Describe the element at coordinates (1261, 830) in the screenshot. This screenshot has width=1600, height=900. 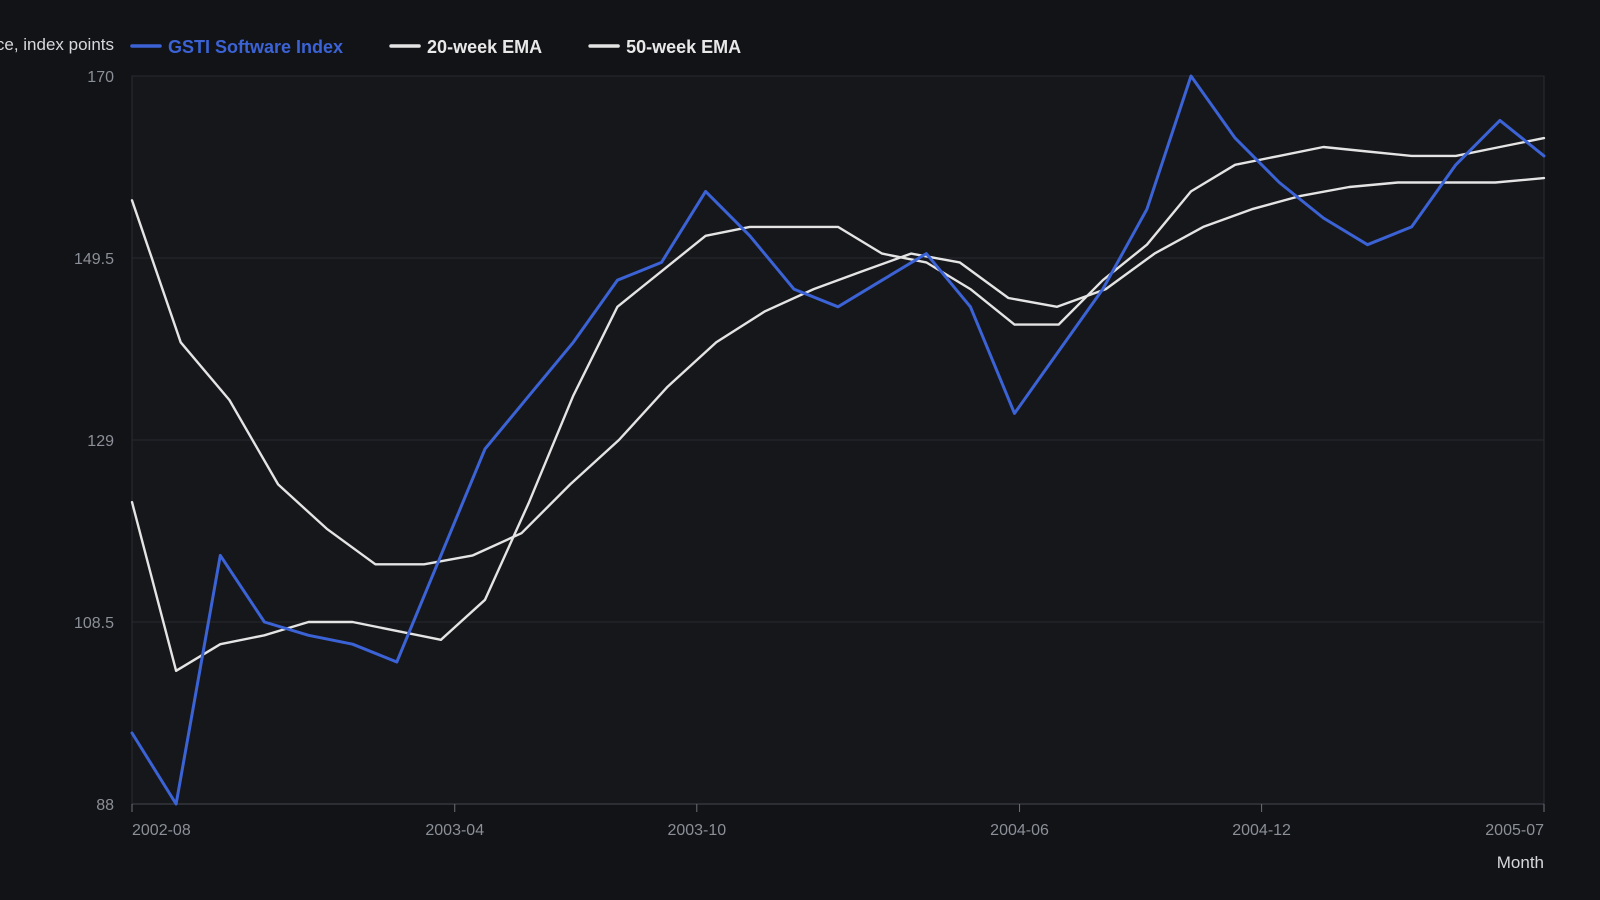
I see `x-tick-label: 2004-12` at that location.